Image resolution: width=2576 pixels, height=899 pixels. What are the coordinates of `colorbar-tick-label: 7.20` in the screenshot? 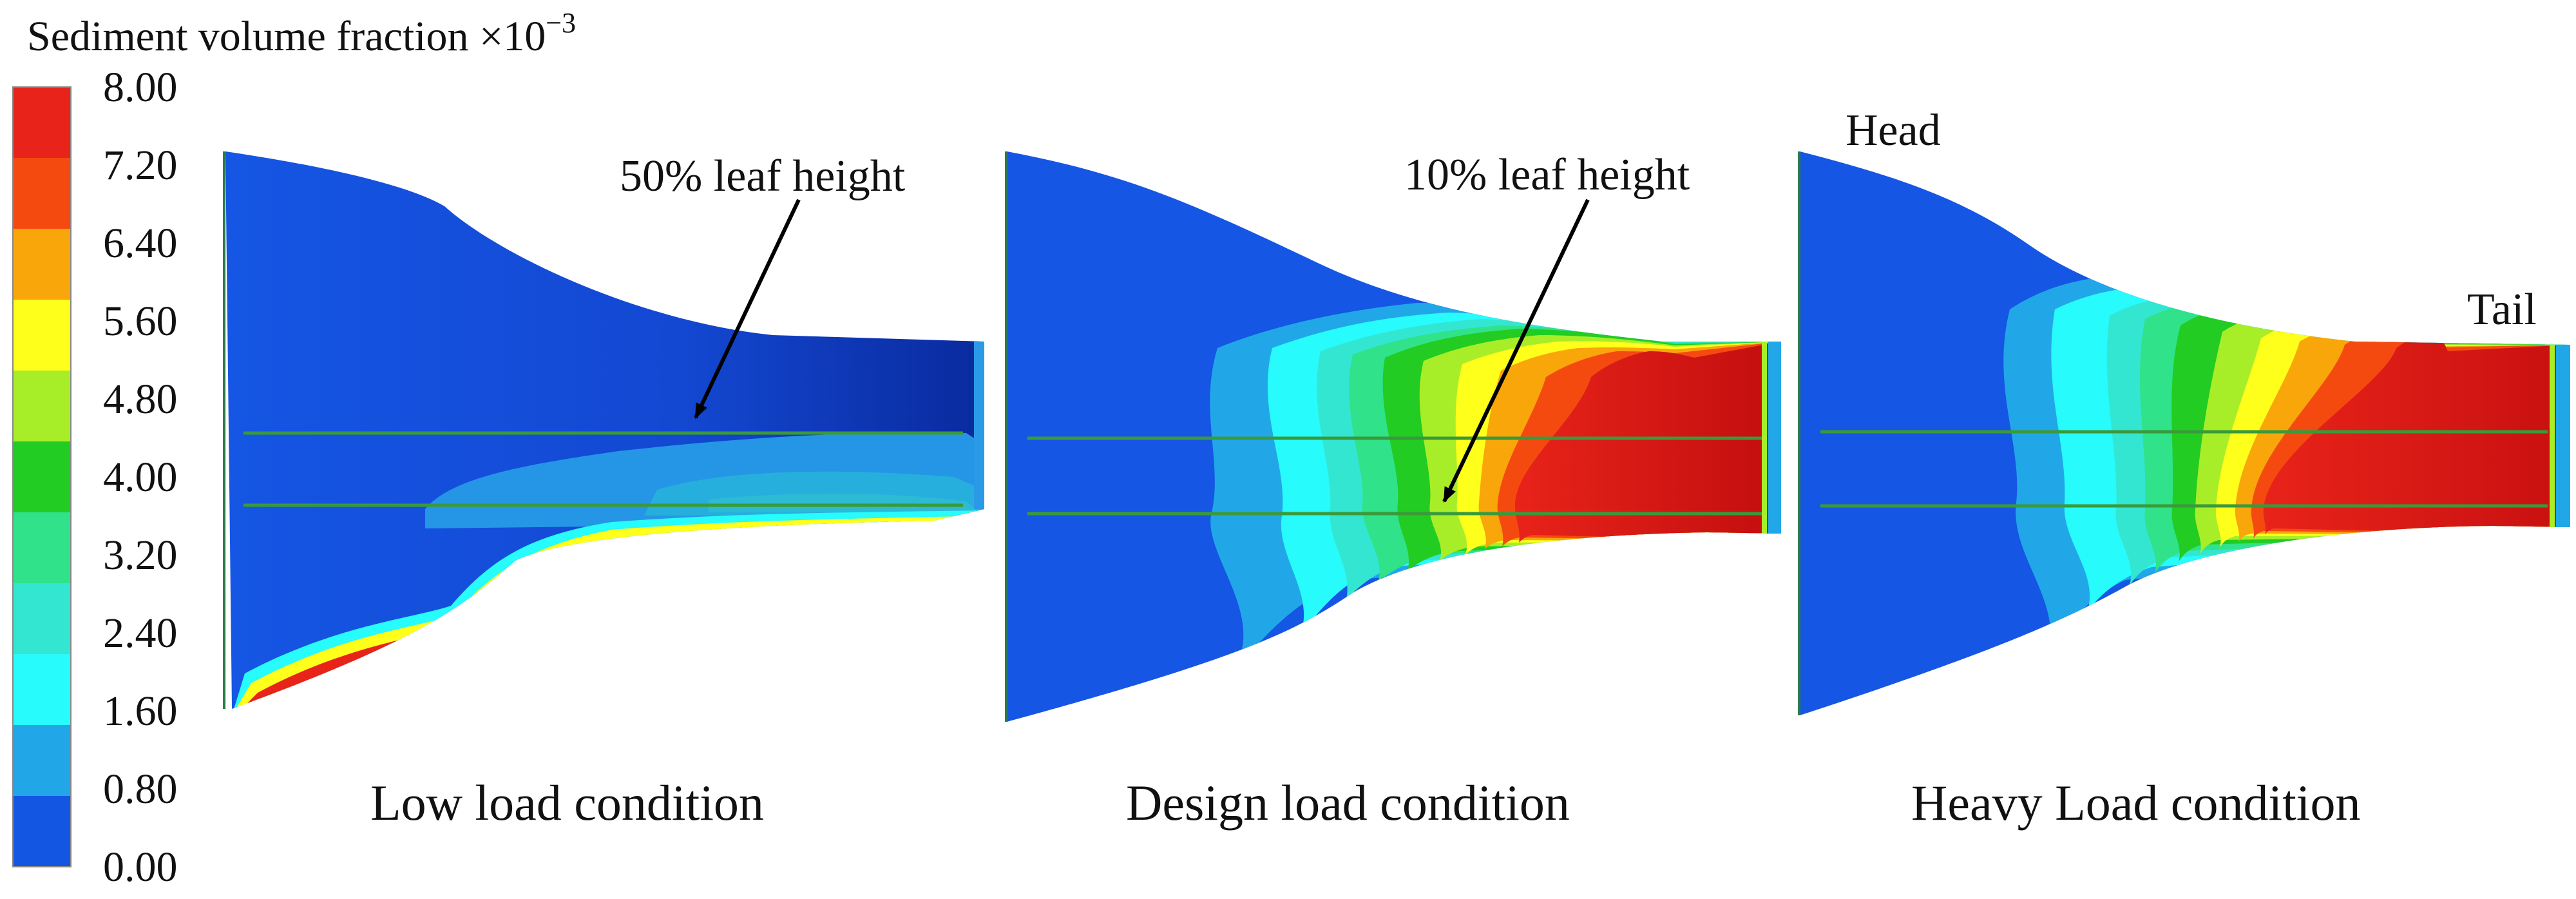 It's located at (140, 166).